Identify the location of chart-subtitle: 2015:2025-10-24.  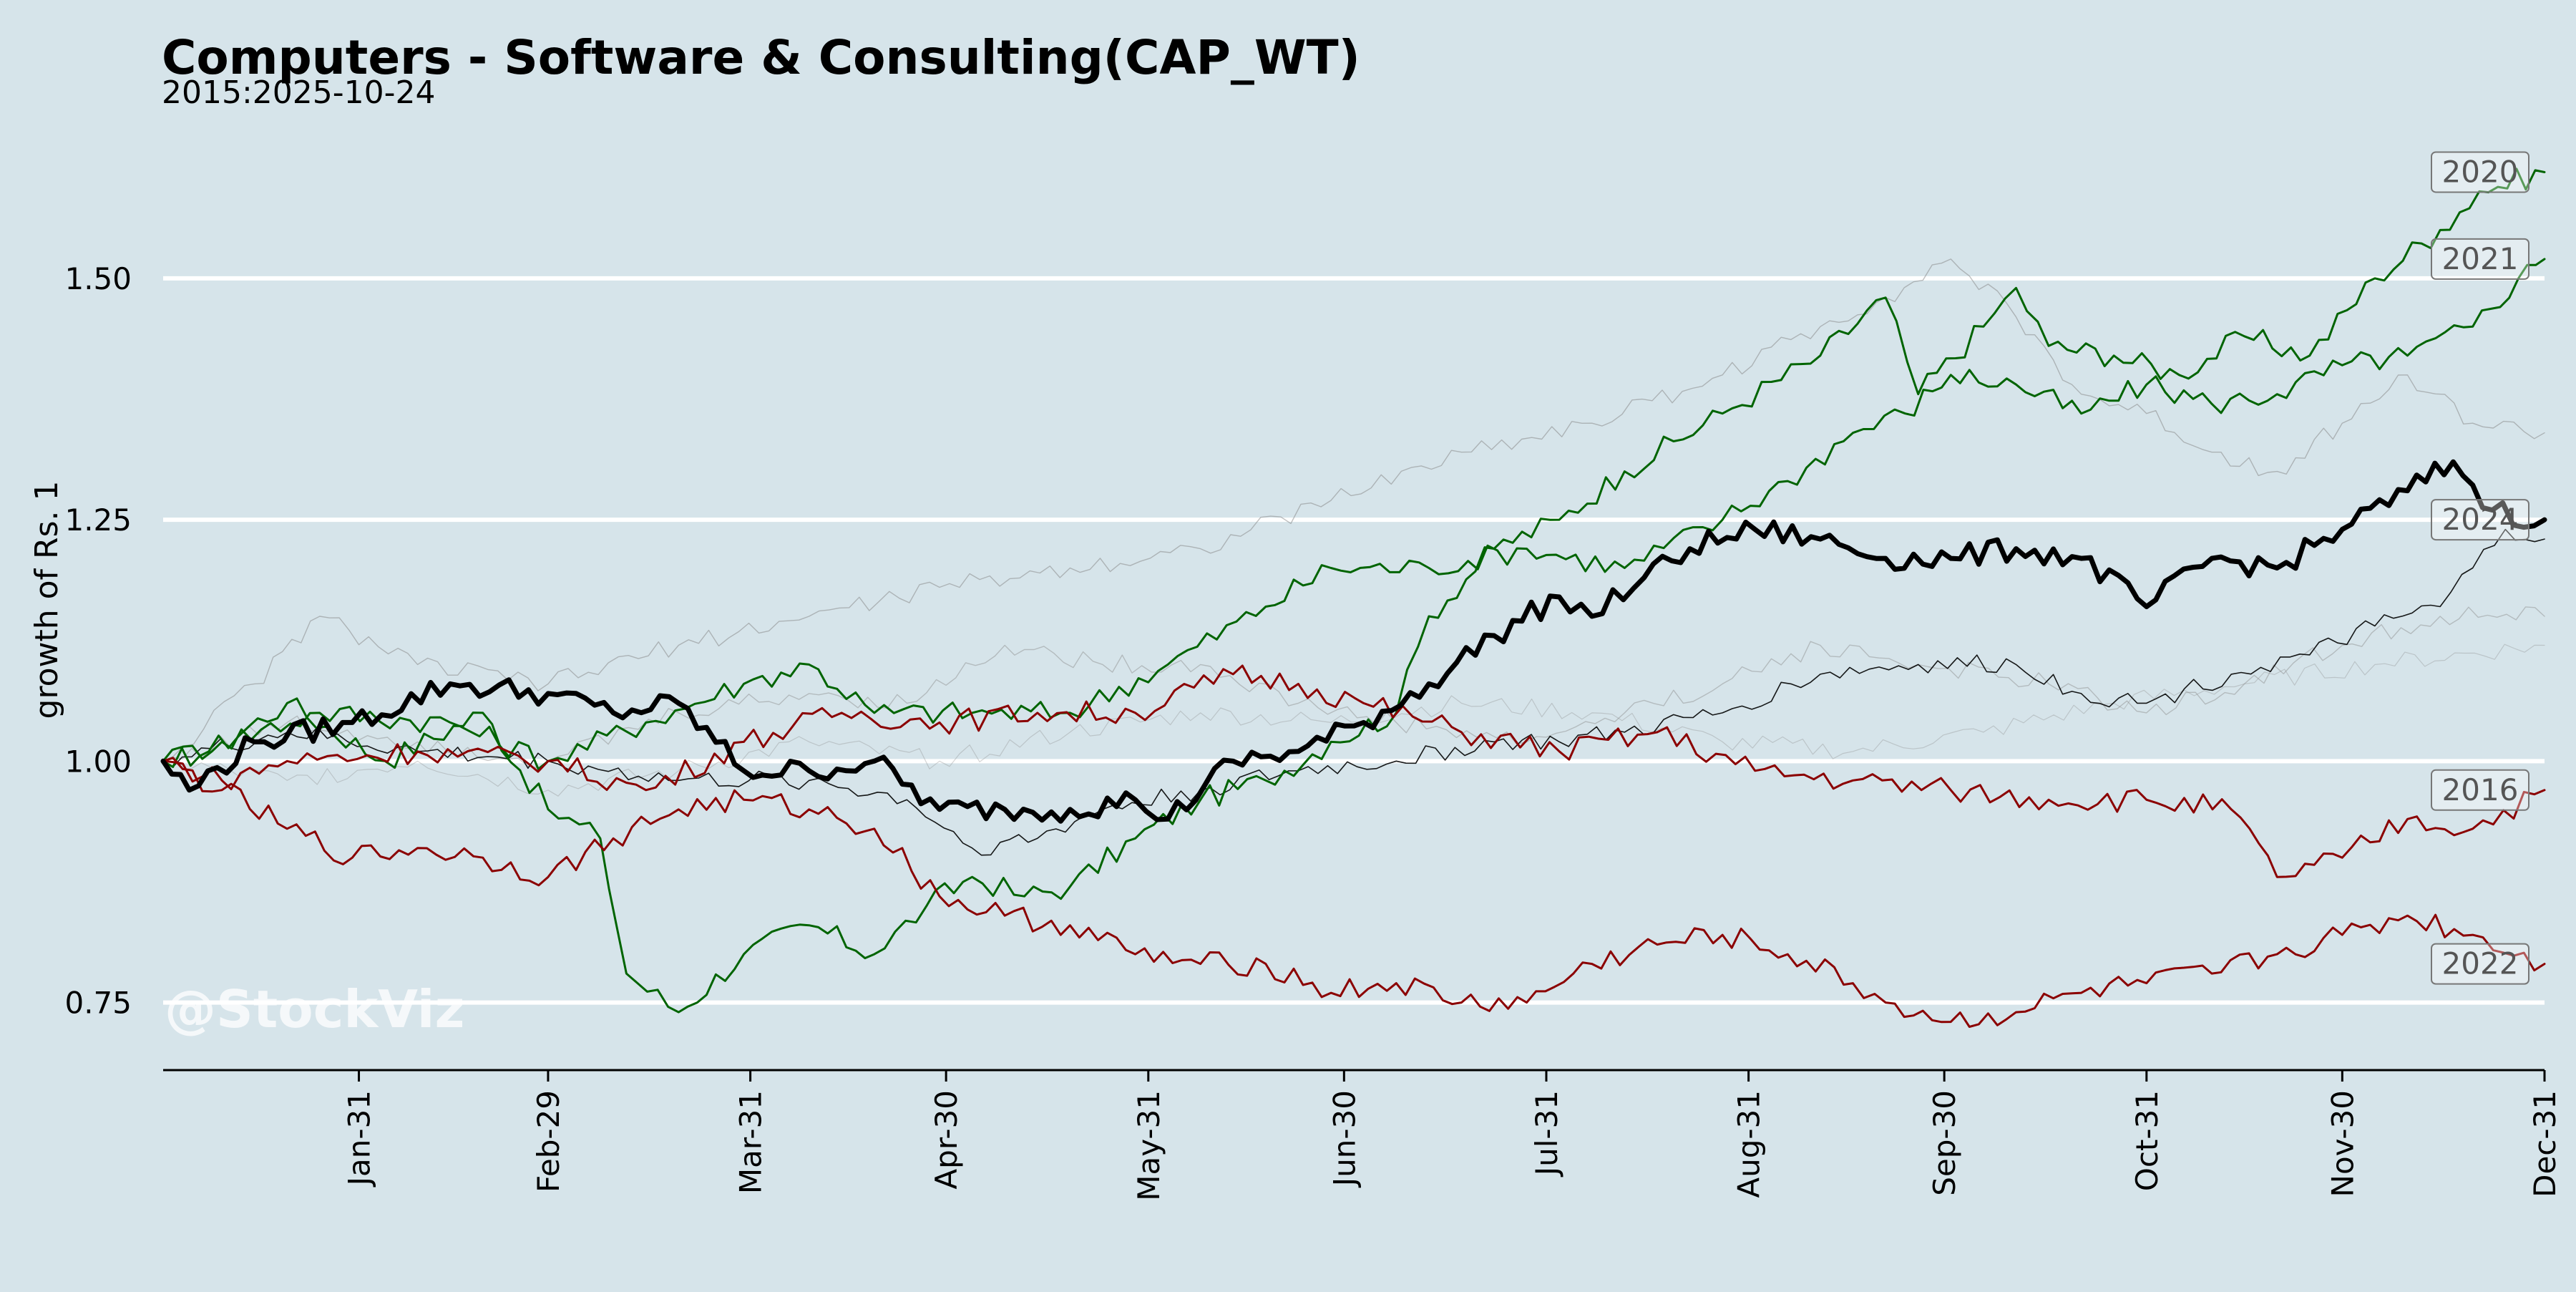
(299, 92).